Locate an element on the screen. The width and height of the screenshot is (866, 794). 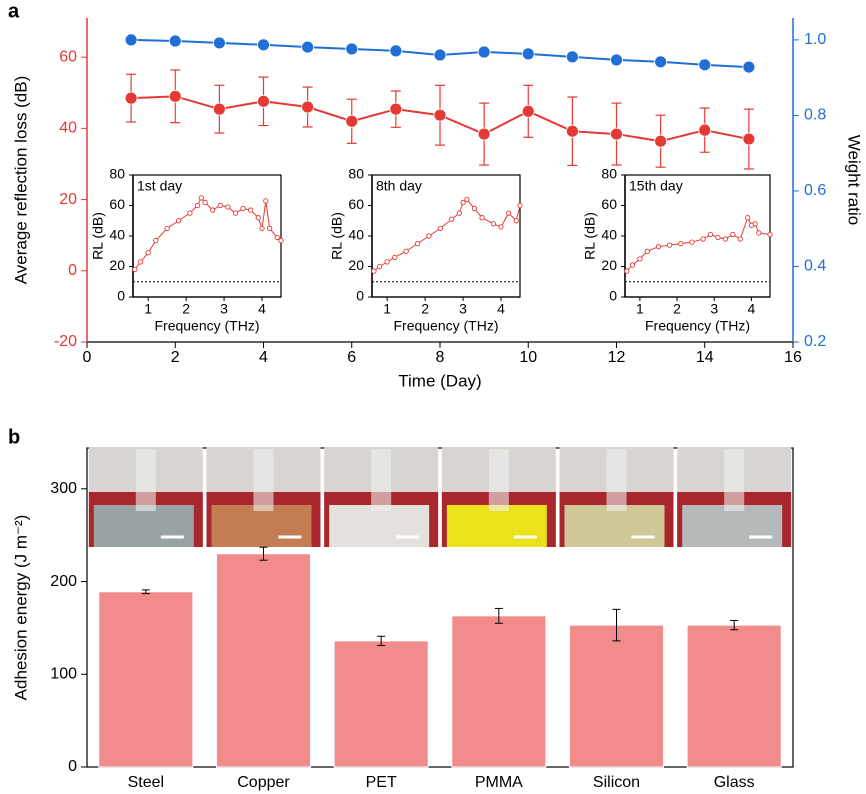
x-tick-label: 14 is located at coordinates (705, 357).